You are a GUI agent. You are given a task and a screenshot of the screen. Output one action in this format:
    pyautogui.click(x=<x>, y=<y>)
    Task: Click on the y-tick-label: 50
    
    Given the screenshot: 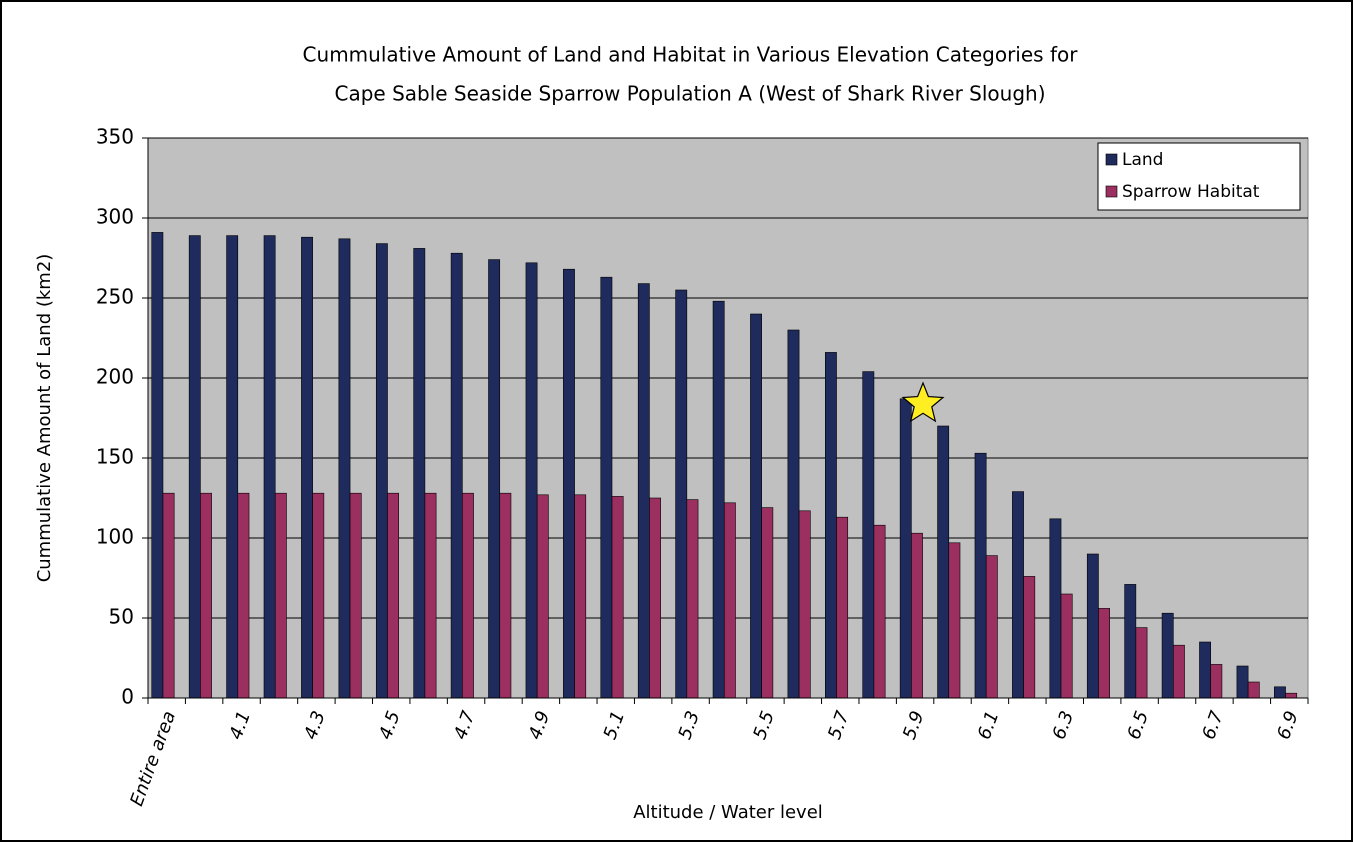 What is the action you would take?
    pyautogui.click(x=121, y=617)
    